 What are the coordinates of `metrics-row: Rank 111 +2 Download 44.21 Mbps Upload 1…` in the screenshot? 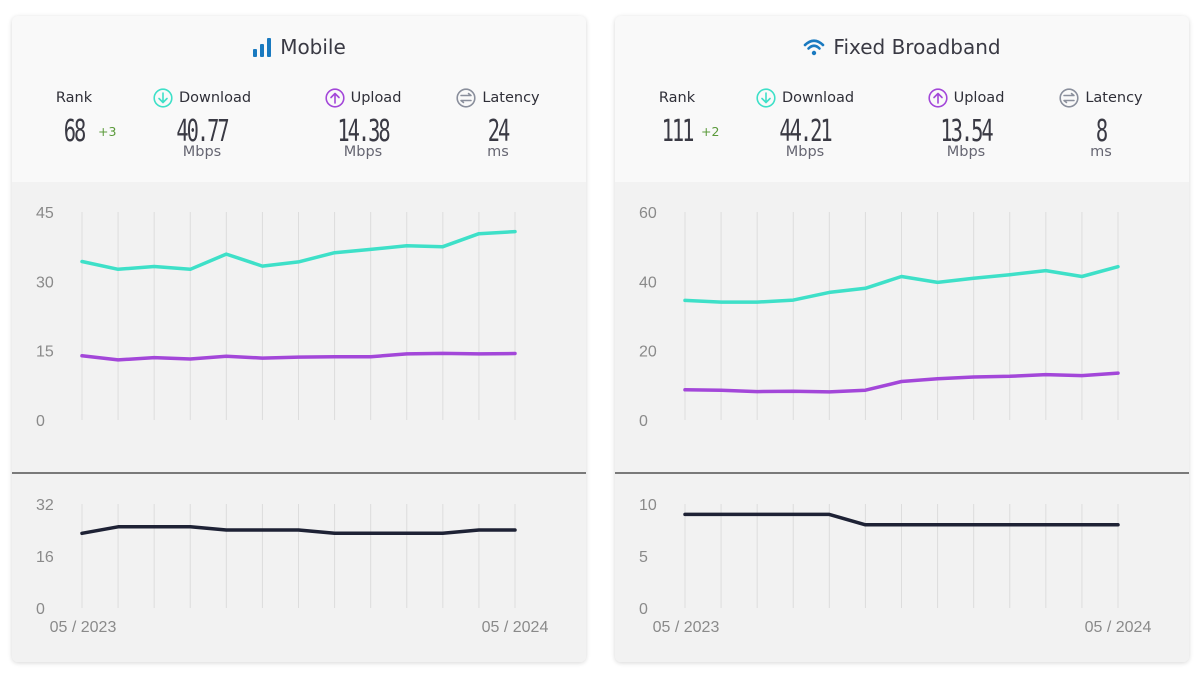 It's located at (902, 136).